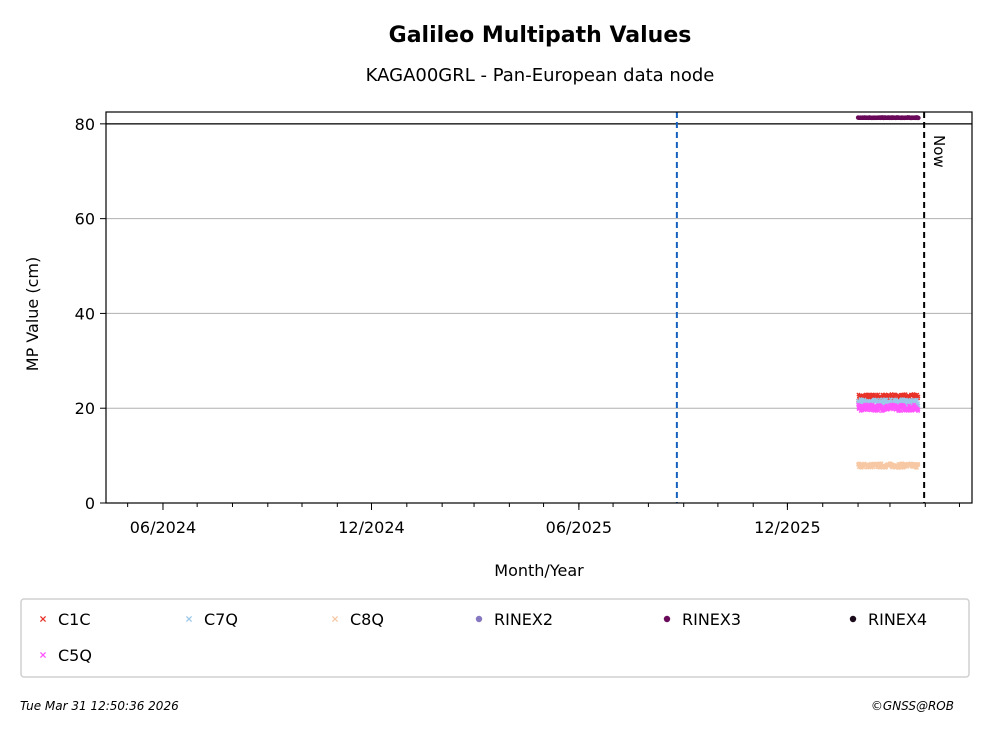 The image size is (993, 734). I want to click on chart-subtitle: KAGA00GRL - Pan-European data node, so click(540, 75).